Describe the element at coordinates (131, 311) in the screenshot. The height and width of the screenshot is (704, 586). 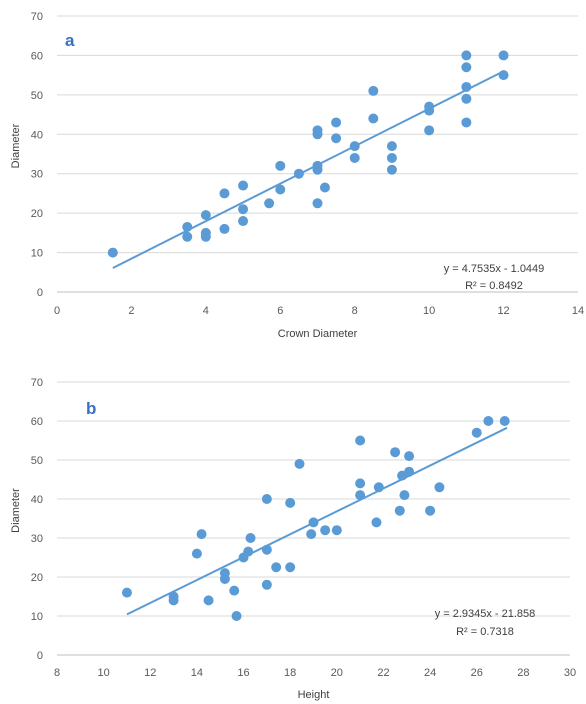
I see `x-tick-label: 2` at that location.